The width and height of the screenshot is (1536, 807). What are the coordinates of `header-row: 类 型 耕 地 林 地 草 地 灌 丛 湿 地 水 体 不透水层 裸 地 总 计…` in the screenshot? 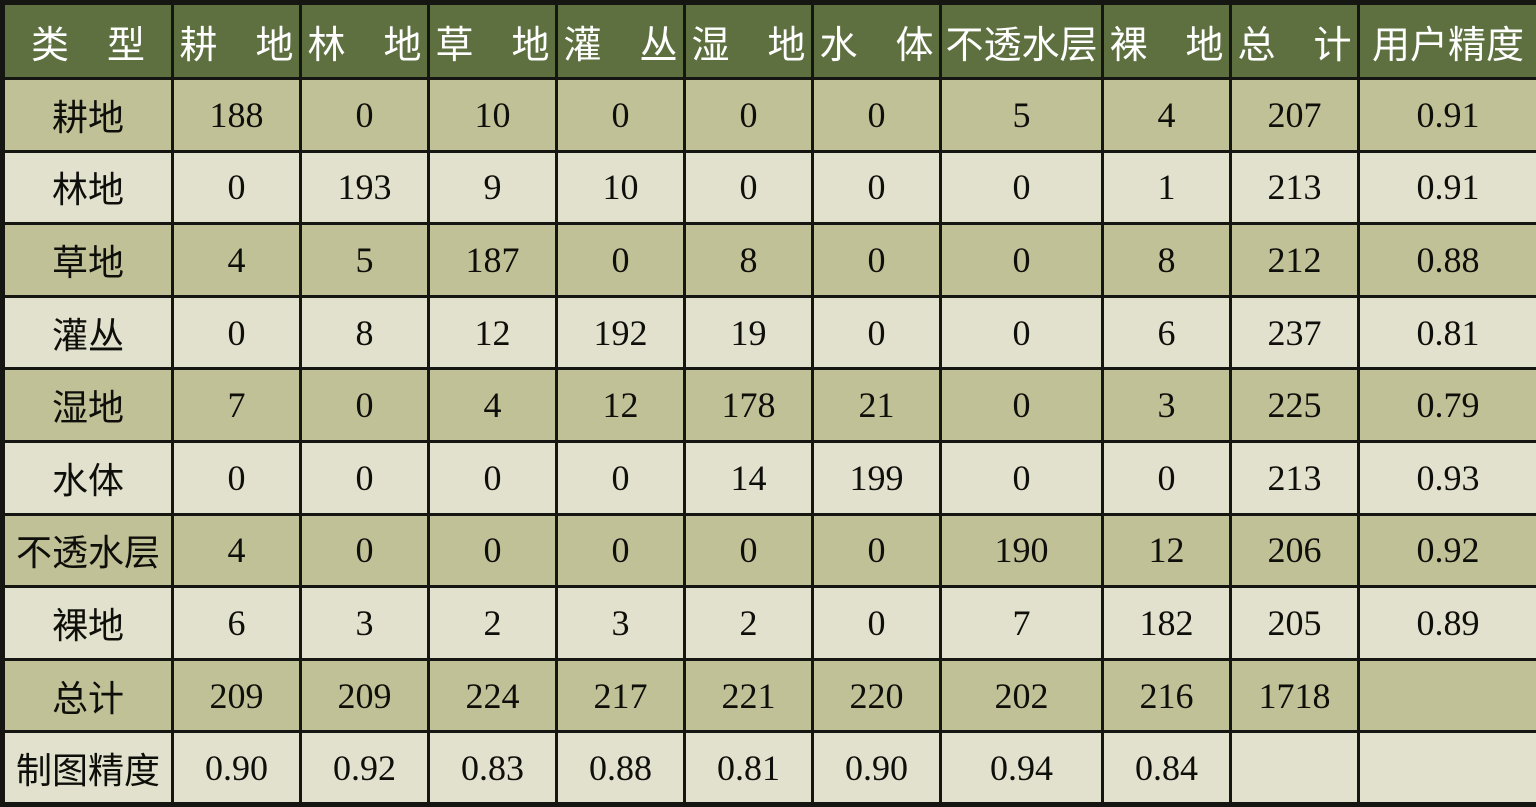 It's located at (768, 40).